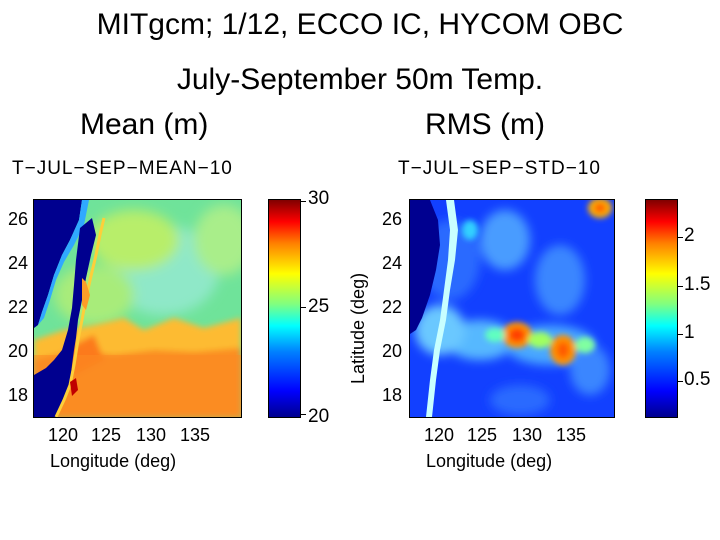 The height and width of the screenshot is (540, 720). Describe the element at coordinates (18, 351) in the screenshot. I see `mean-y-tick: 20` at that location.